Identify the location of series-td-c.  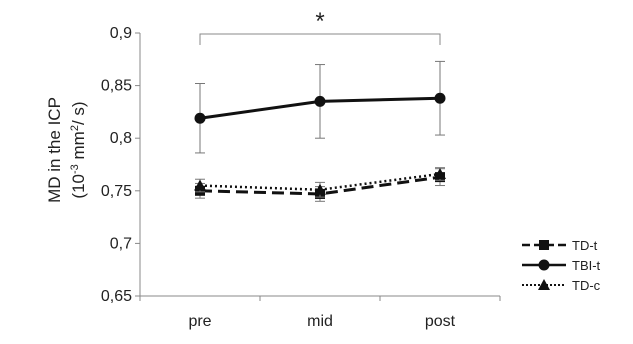
(320, 182).